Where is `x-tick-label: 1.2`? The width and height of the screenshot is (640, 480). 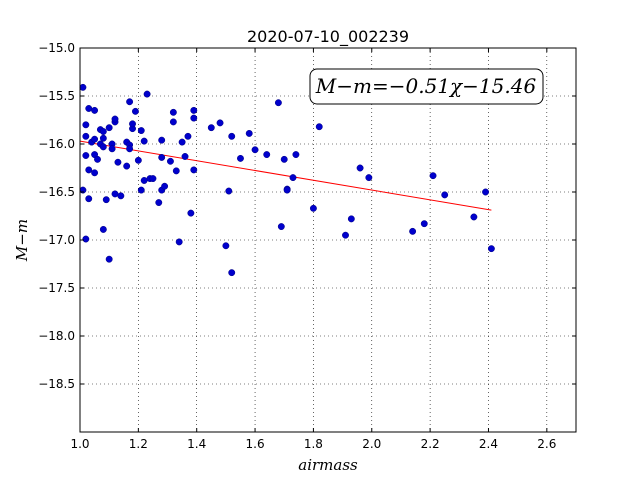
x-tick-label: 1.2 is located at coordinates (138, 444).